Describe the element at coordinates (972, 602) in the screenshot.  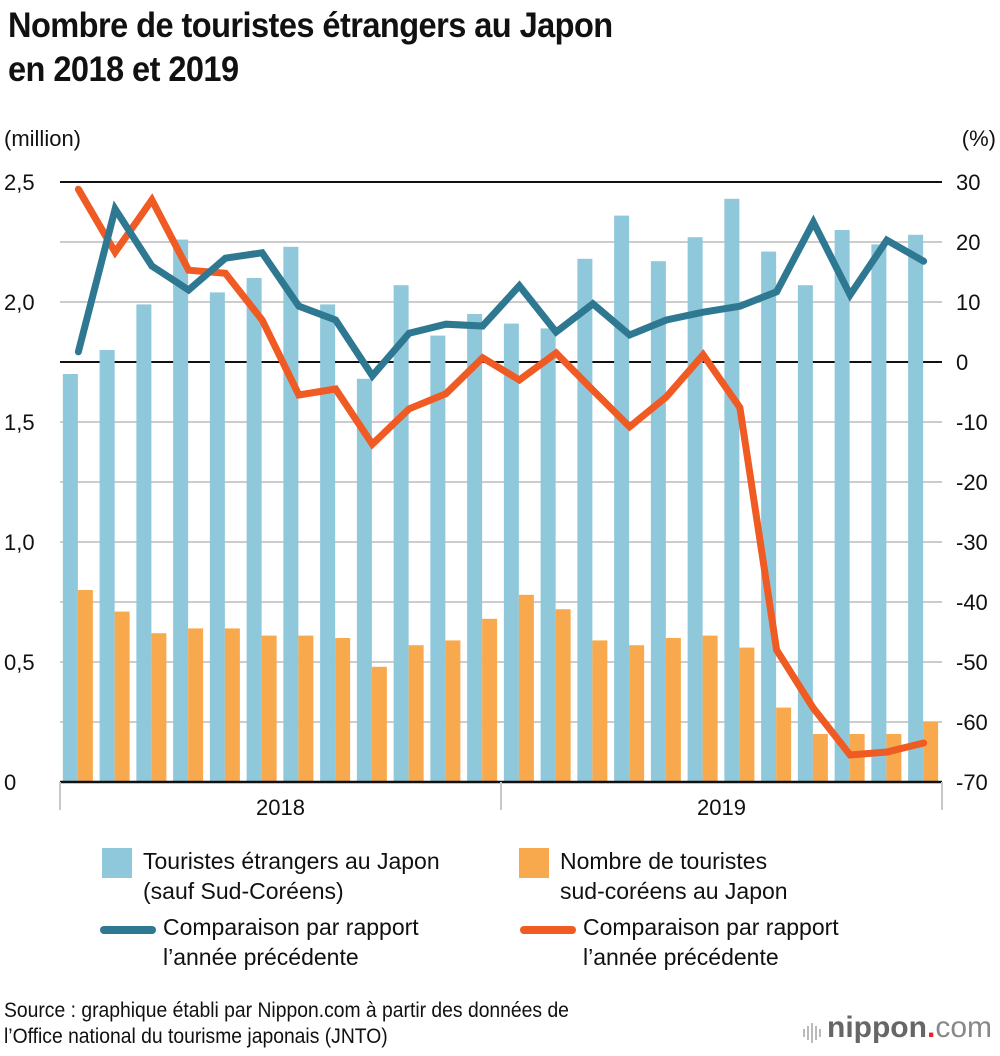
I see `y-right-tick-label: -40` at that location.